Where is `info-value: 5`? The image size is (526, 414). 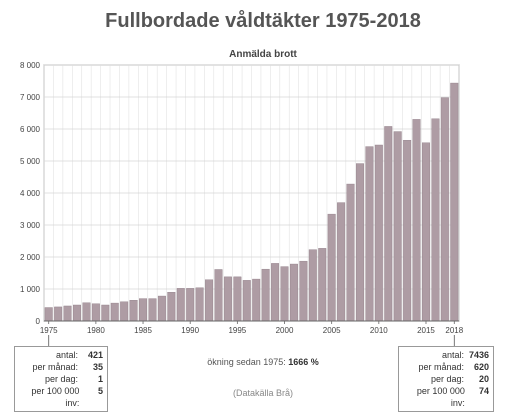 info-value: 5 is located at coordinates (100, 391).